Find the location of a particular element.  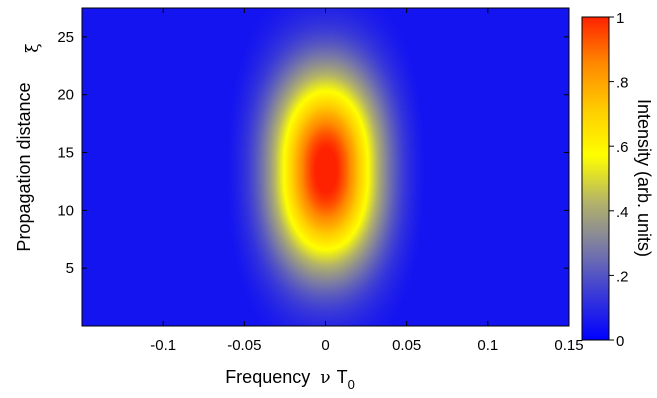

x-axis-title: Frequency ν T0 is located at coordinates (290, 379).